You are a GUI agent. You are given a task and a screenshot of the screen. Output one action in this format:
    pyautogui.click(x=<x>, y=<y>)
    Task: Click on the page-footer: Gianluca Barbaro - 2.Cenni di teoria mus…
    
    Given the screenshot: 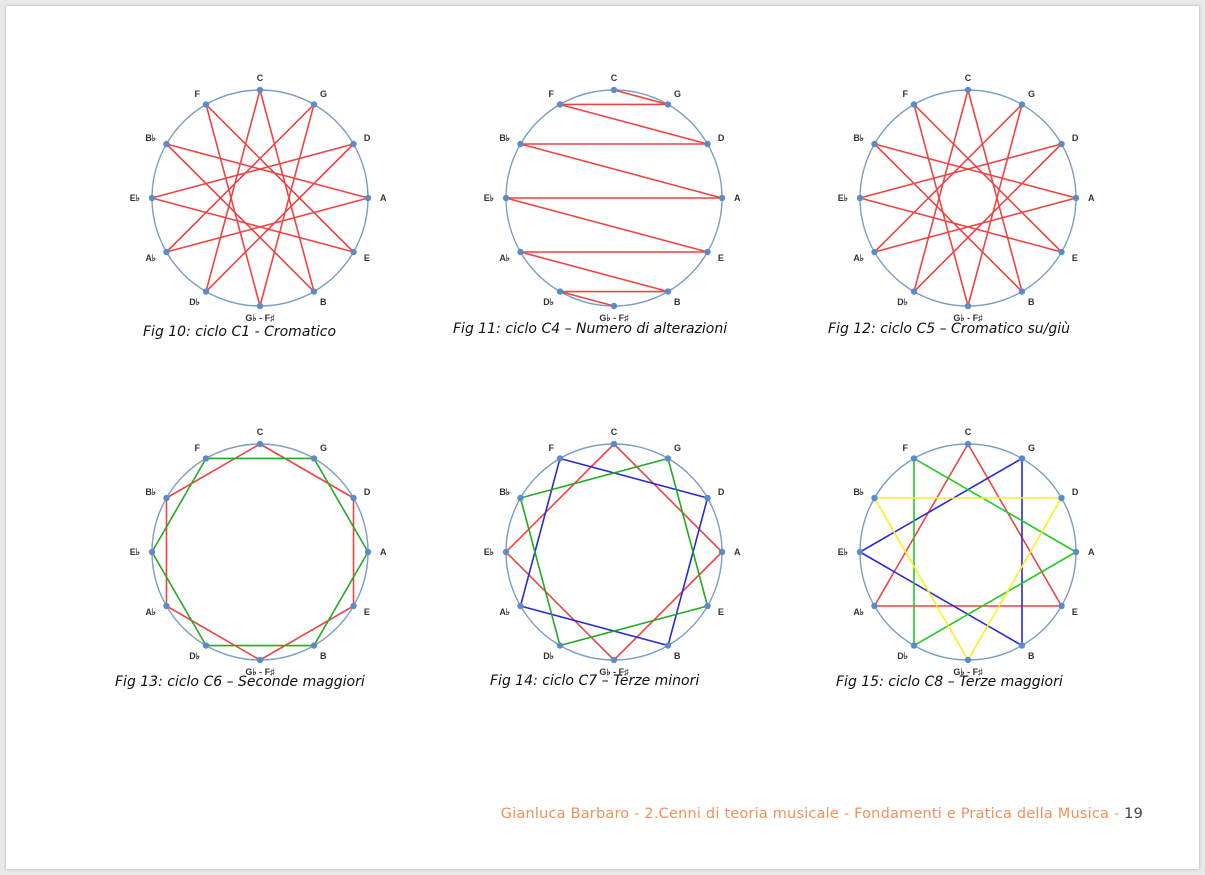 What is the action you would take?
    pyautogui.click(x=822, y=814)
    